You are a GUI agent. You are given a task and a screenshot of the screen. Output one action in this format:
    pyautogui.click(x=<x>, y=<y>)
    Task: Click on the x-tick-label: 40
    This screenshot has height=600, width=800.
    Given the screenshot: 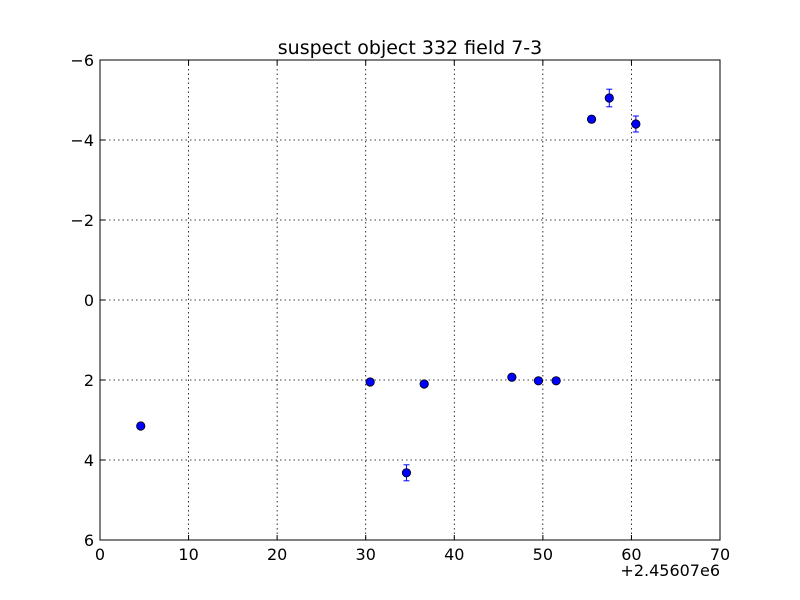 What is the action you would take?
    pyautogui.click(x=454, y=554)
    